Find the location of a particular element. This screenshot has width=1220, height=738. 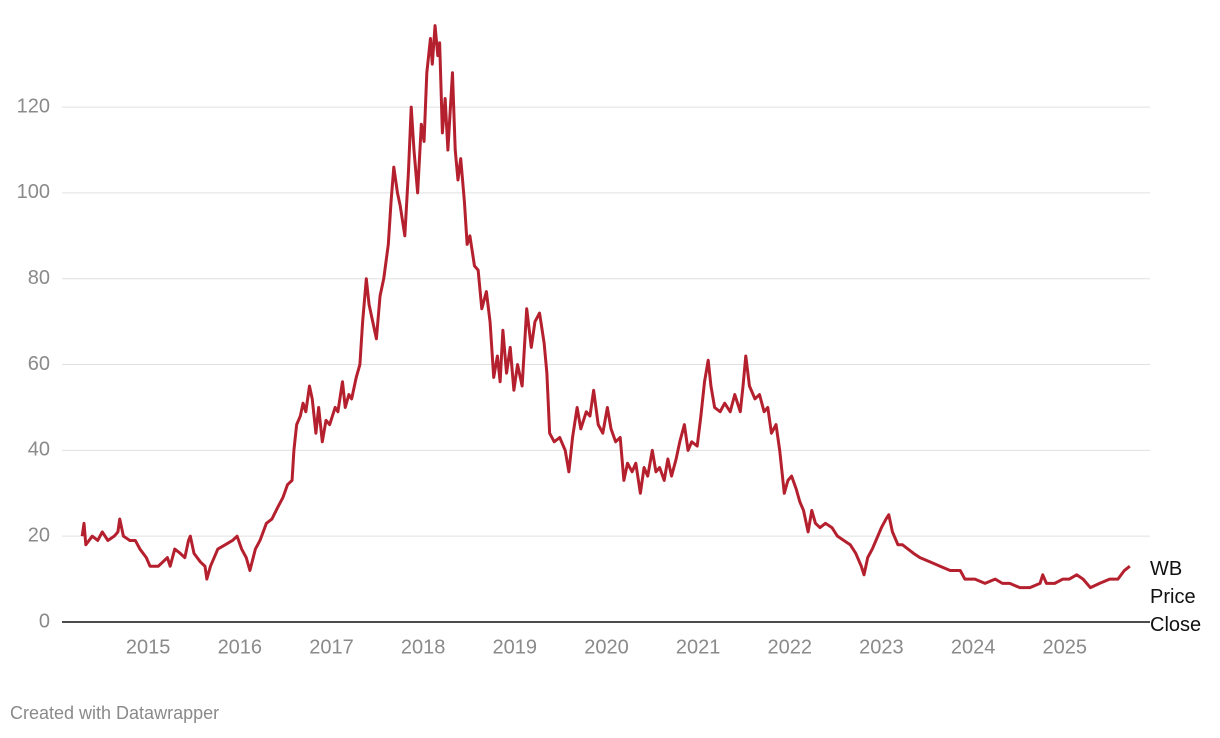

x-tick-label: 2016 is located at coordinates (240, 647).